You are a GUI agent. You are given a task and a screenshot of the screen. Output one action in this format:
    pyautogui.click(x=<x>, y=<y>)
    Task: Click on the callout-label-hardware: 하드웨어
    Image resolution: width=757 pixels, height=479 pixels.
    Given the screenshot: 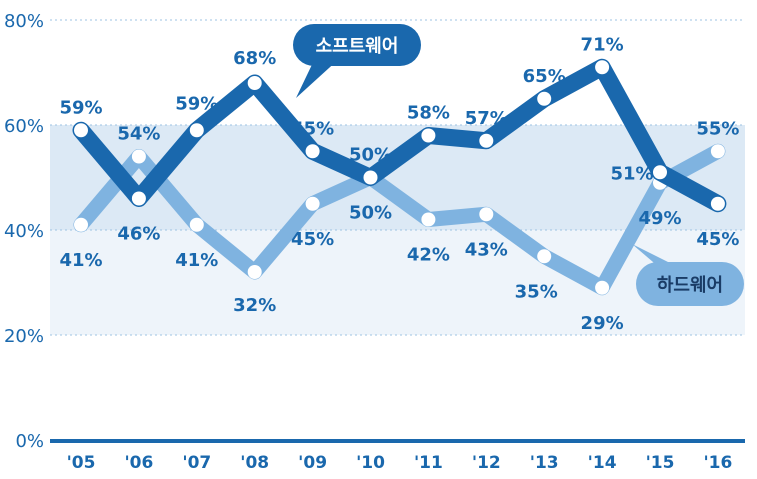 What is the action you would take?
    pyautogui.click(x=690, y=285)
    